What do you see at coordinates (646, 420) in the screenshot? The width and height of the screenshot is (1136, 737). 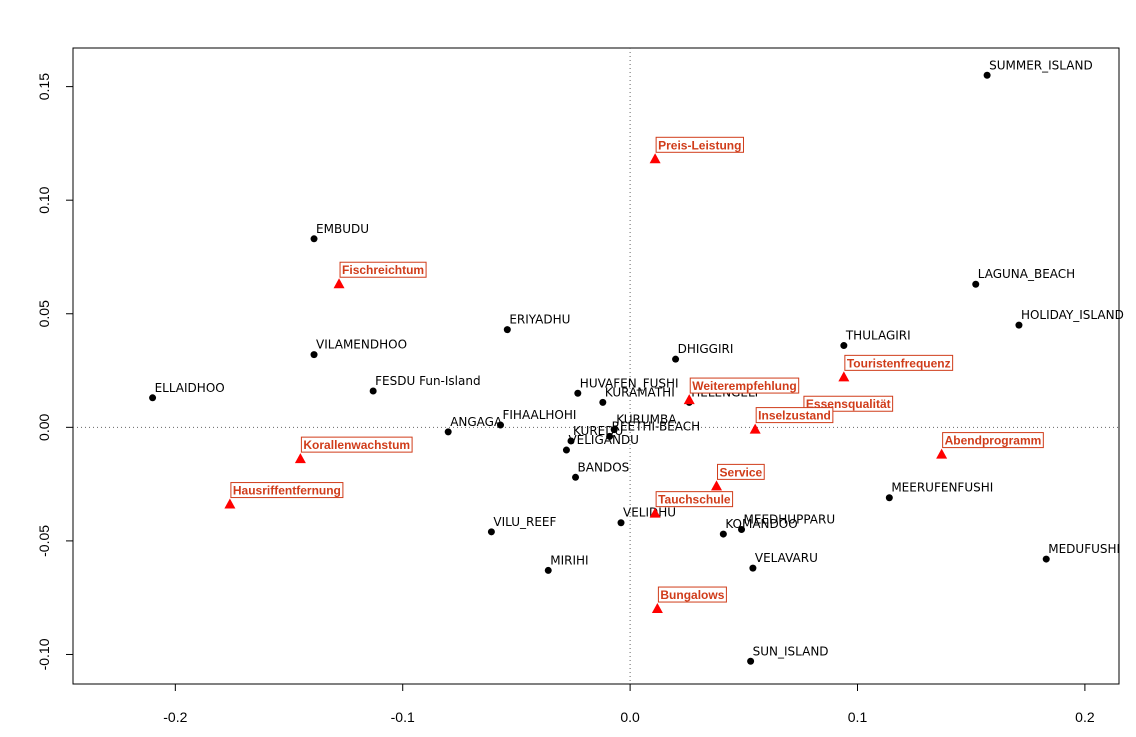 I see `resort-label: KURUMBA` at bounding box center [646, 420].